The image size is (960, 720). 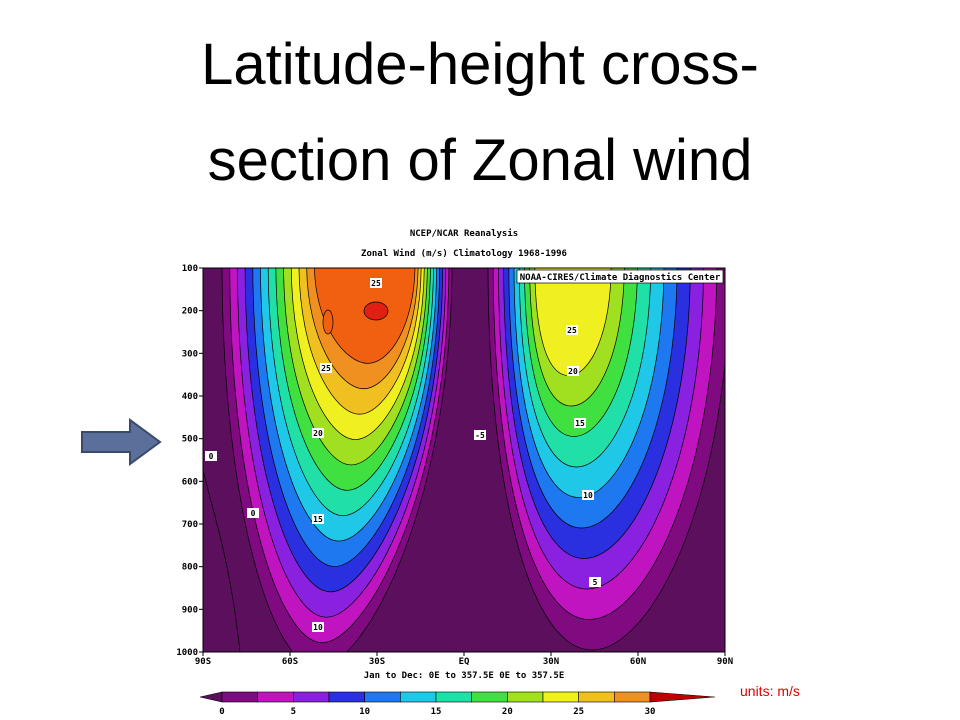 I want to click on x-tick-label: 30N, so click(x=551, y=662).